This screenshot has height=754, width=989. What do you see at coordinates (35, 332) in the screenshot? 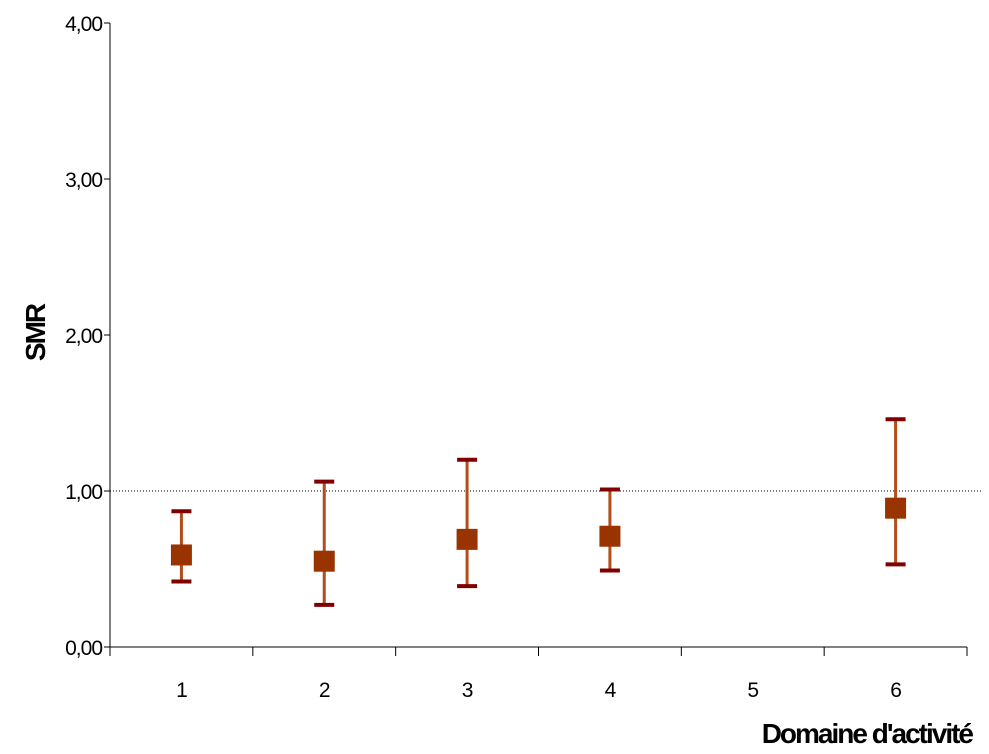
I see `y-axis-title: SMR` at bounding box center [35, 332].